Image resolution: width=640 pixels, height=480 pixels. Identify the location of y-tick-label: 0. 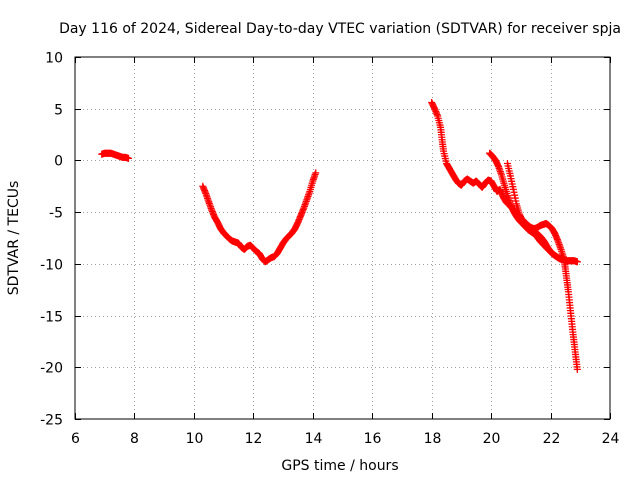
(58, 162).